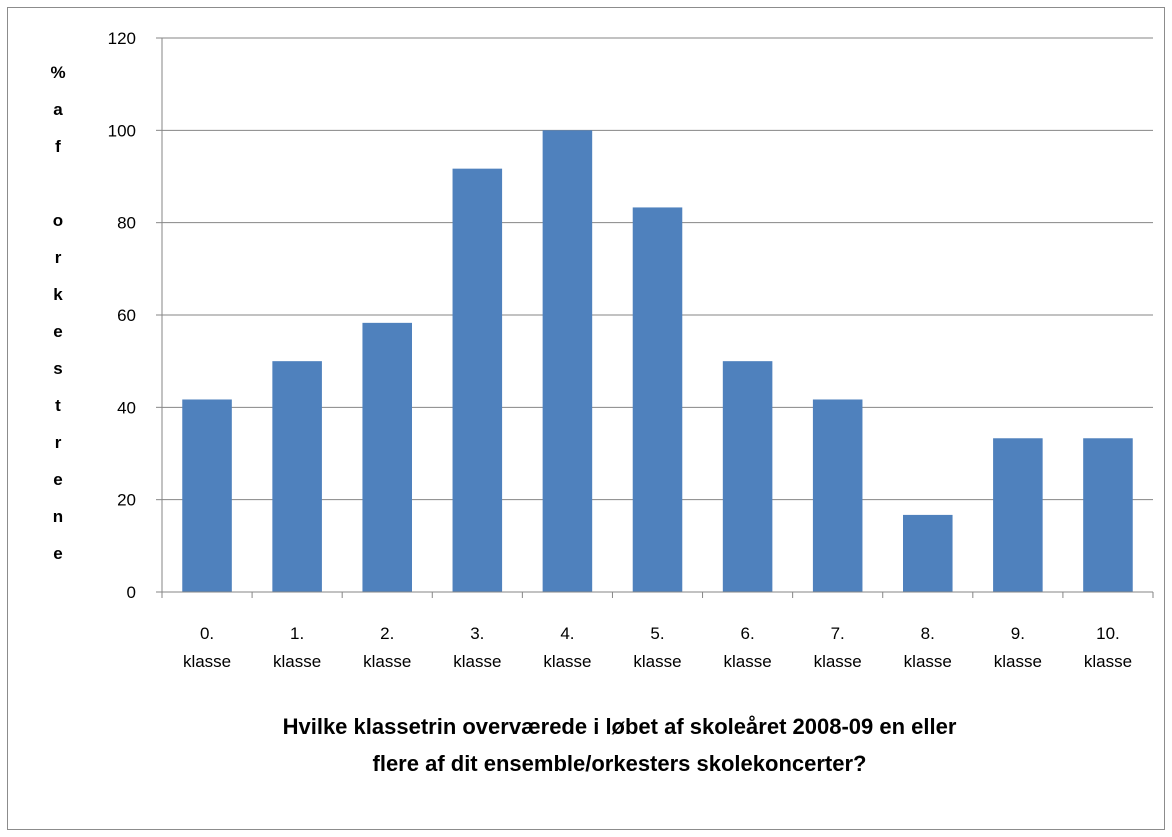  I want to click on y-tick-label: 60, so click(126, 315).